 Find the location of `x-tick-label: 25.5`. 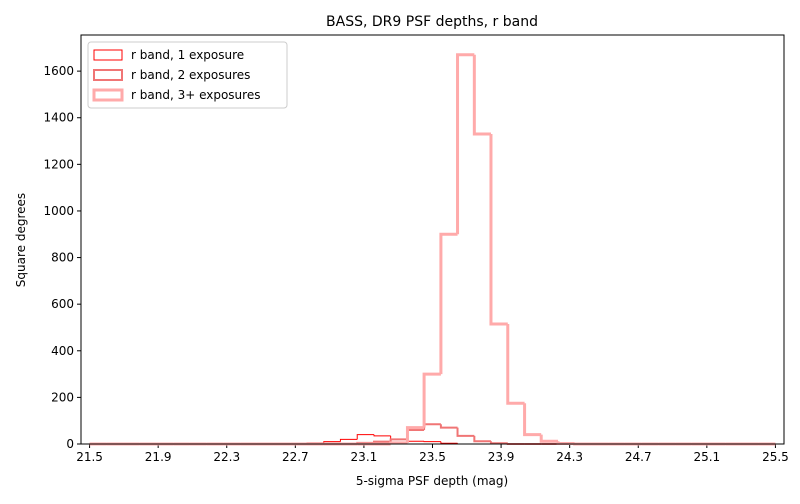

x-tick-label: 25.5 is located at coordinates (775, 457).